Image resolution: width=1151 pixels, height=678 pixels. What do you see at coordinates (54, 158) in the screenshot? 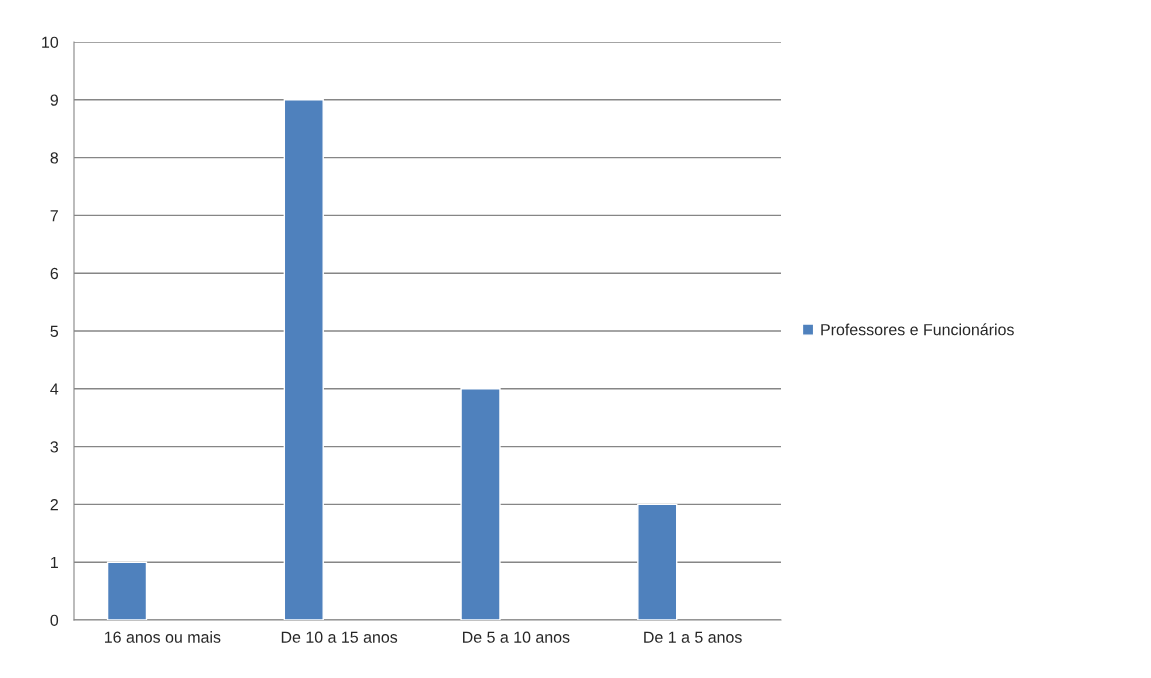
I see `y-tick-label: 8` at bounding box center [54, 158].